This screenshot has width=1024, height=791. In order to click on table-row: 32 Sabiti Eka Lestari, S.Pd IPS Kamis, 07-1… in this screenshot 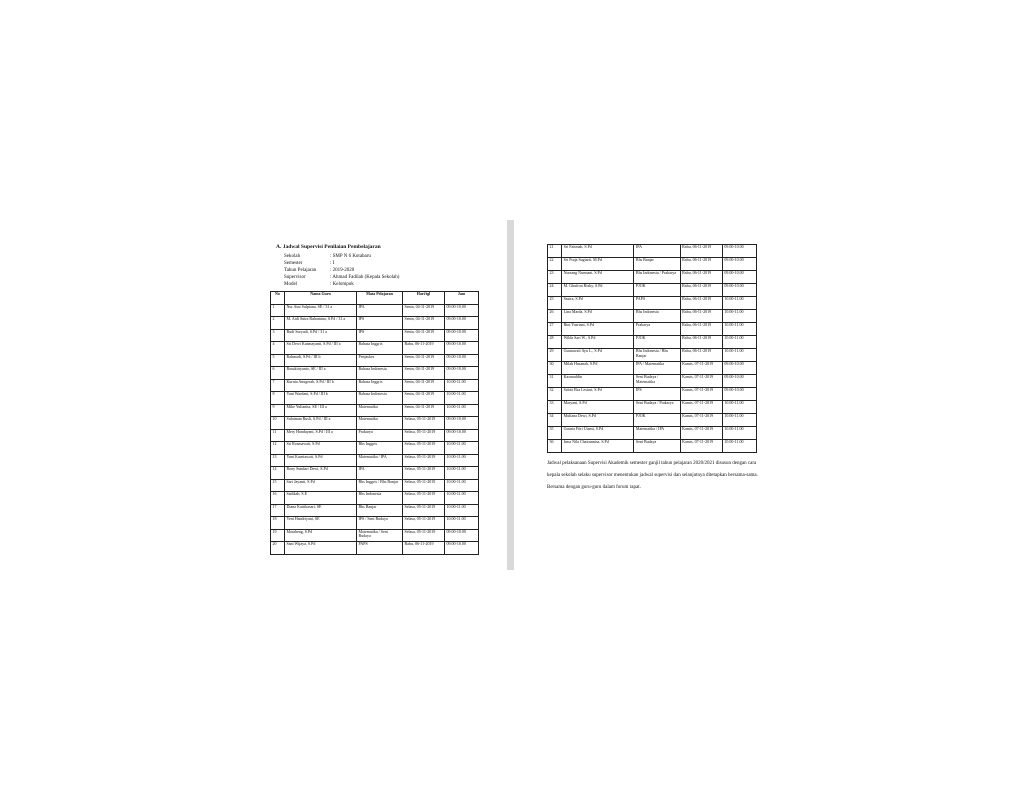, I will do `click(652, 394)`.